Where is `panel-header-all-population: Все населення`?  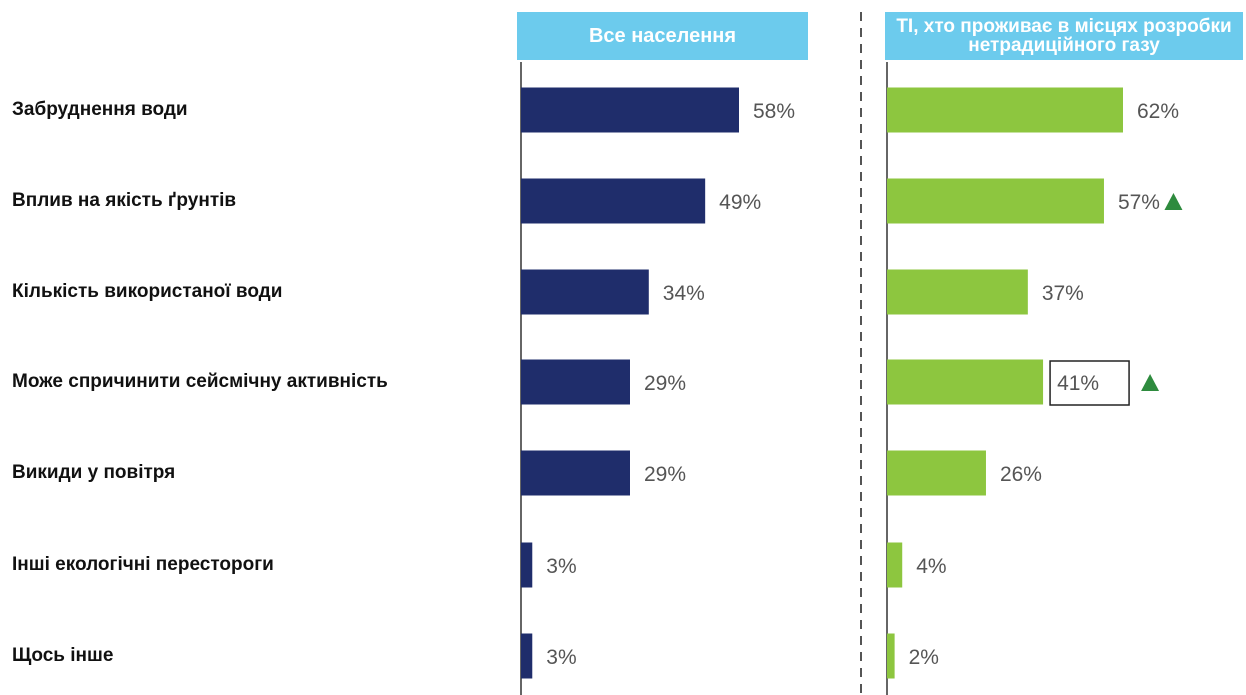
panel-header-all-population: Все населення is located at coordinates (662, 36).